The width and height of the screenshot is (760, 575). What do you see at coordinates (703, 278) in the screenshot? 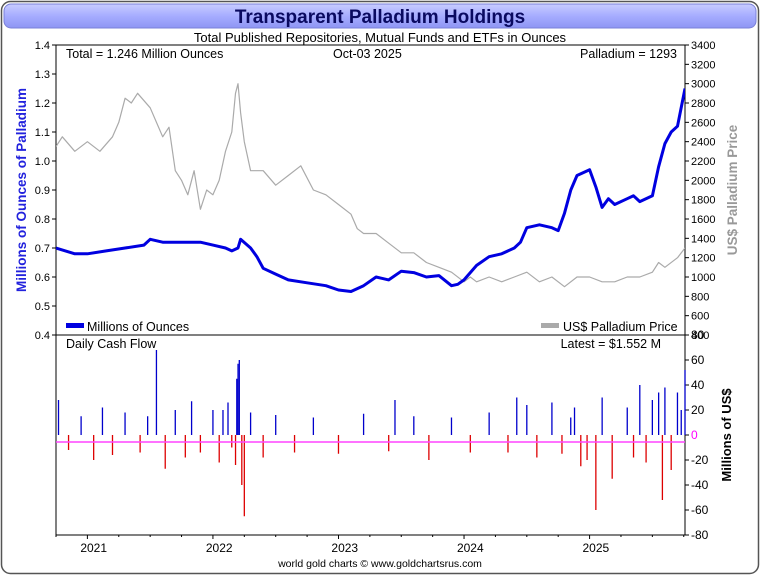
I see `y-tick-right-label: 1000` at bounding box center [703, 278].